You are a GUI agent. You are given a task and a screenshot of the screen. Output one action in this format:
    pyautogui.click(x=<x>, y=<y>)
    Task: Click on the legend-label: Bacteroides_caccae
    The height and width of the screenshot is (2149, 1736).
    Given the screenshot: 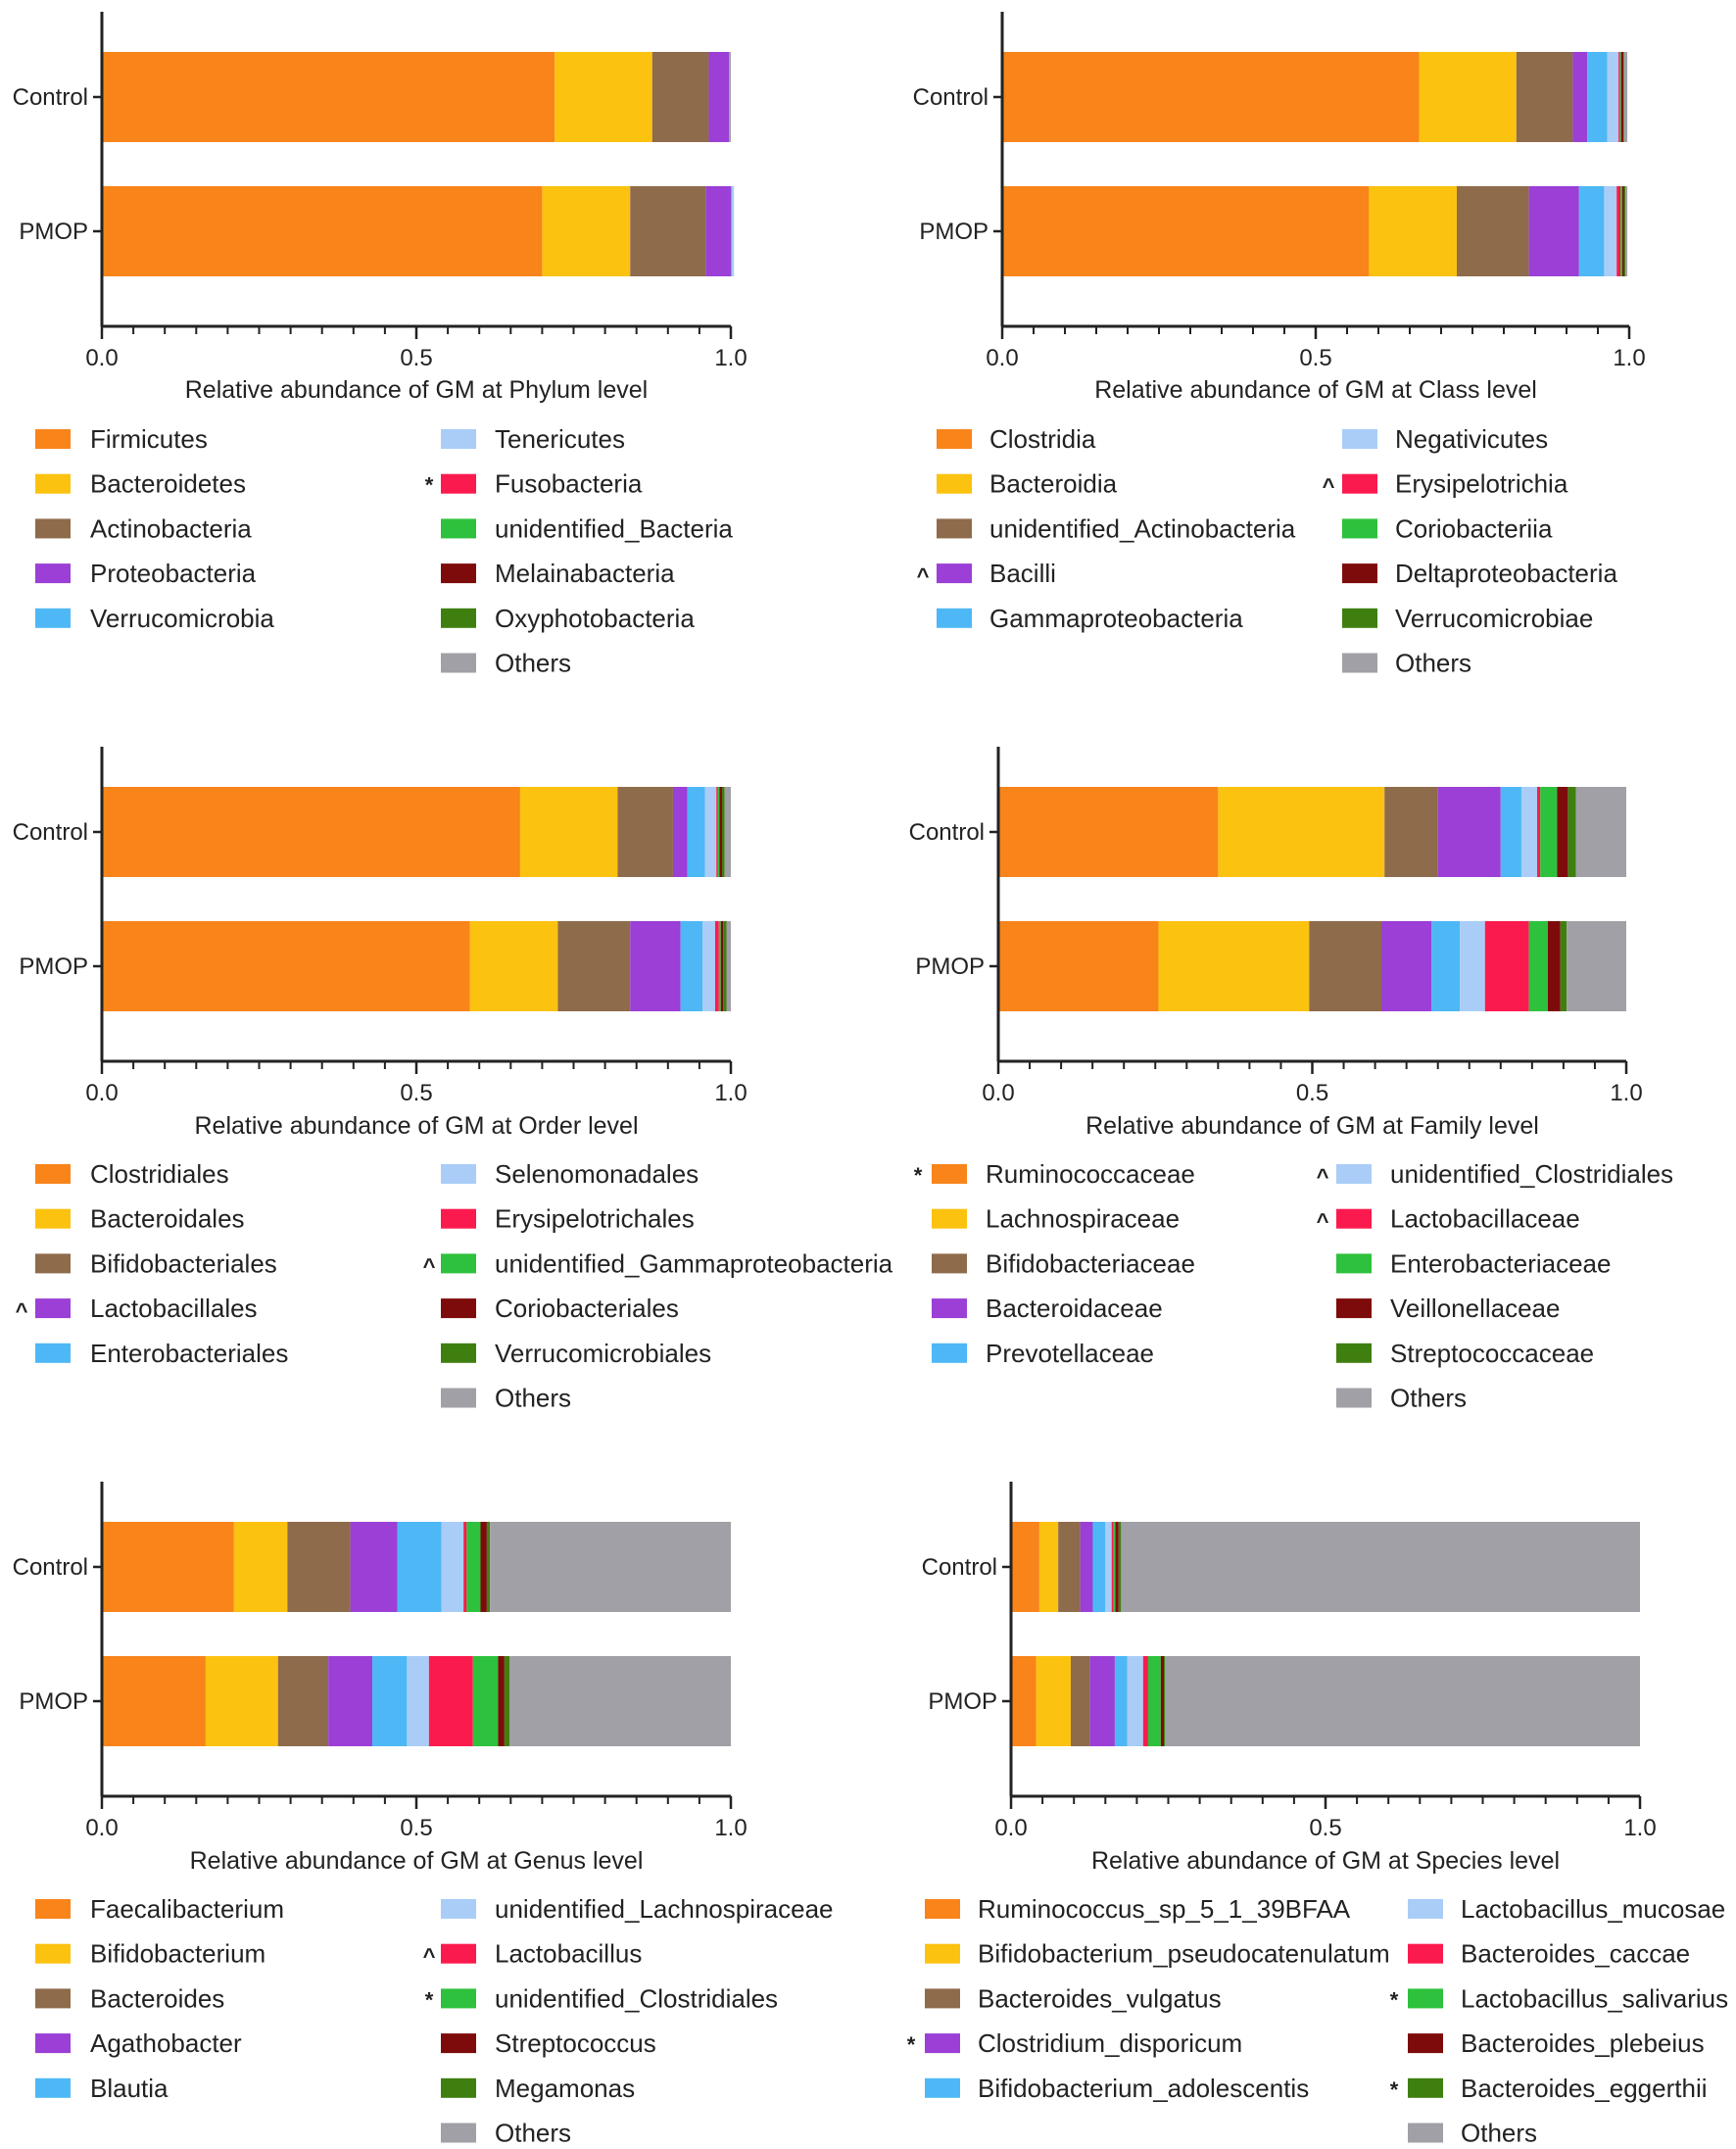 What is the action you would take?
    pyautogui.click(x=1576, y=1954)
    